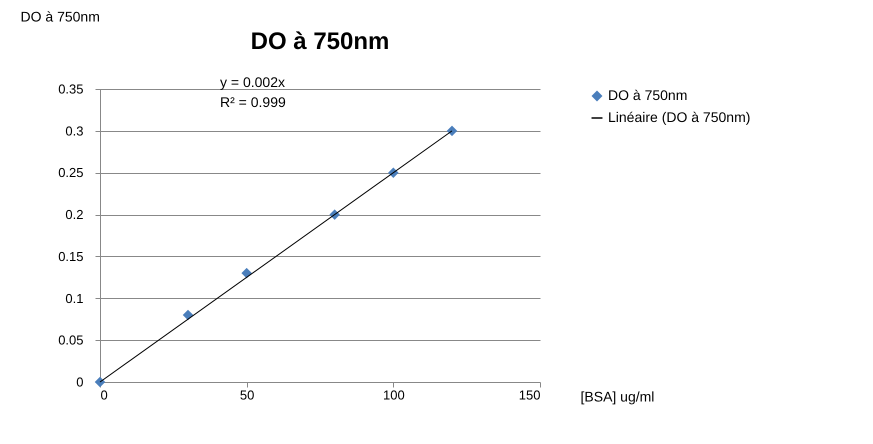 The height and width of the screenshot is (444, 873). I want to click on x-axis-title: [BSA] ug/ml, so click(617, 396).